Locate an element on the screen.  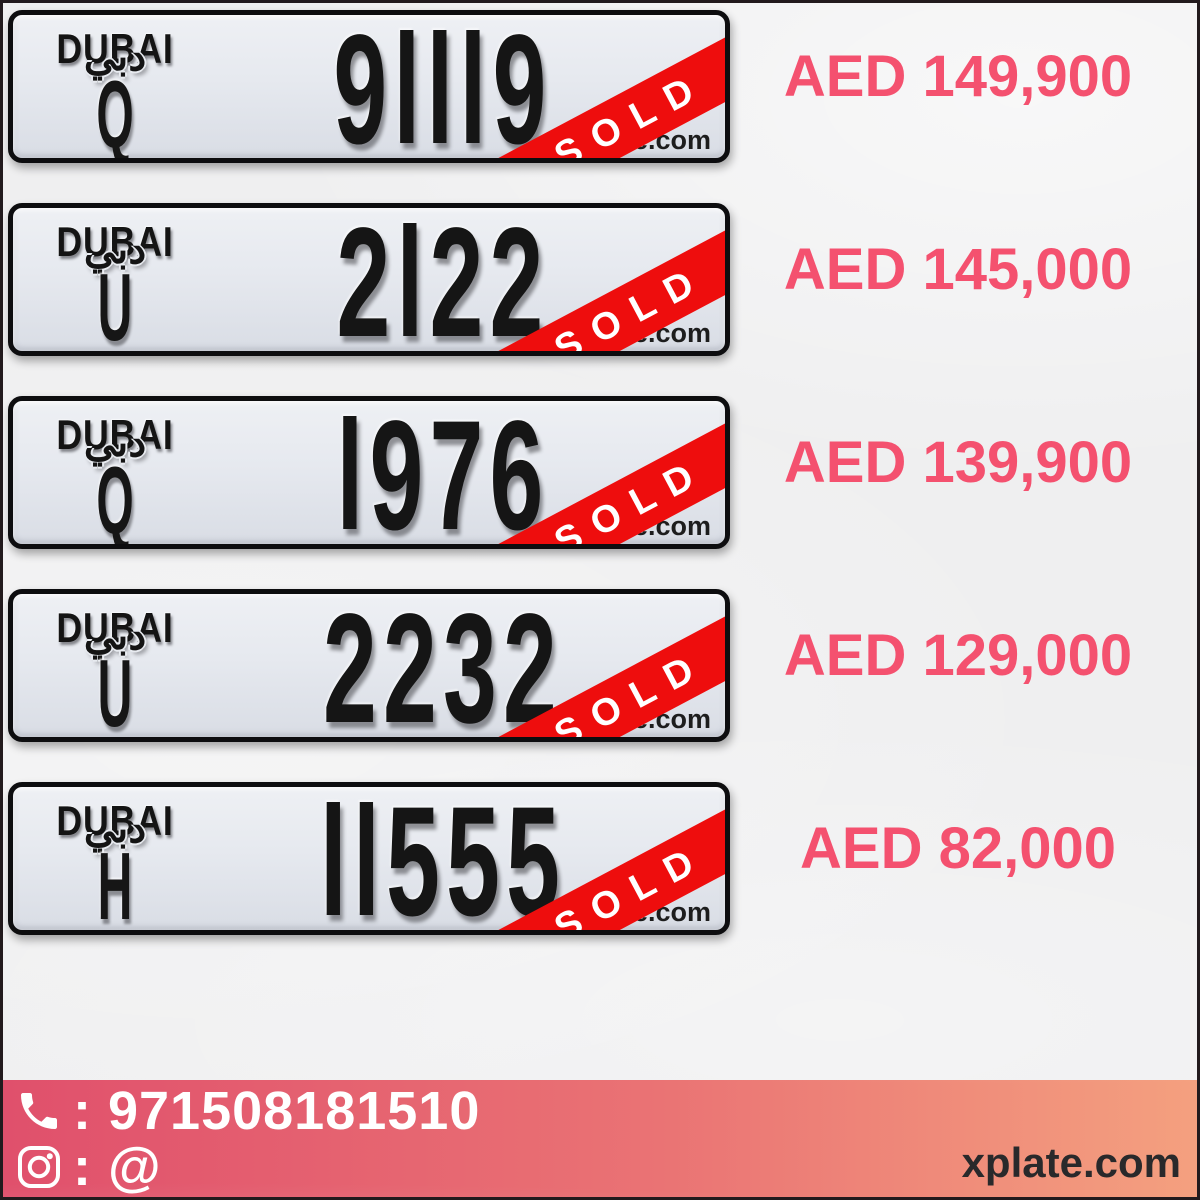
plate-number: 9lll9 is located at coordinates (443, 86).